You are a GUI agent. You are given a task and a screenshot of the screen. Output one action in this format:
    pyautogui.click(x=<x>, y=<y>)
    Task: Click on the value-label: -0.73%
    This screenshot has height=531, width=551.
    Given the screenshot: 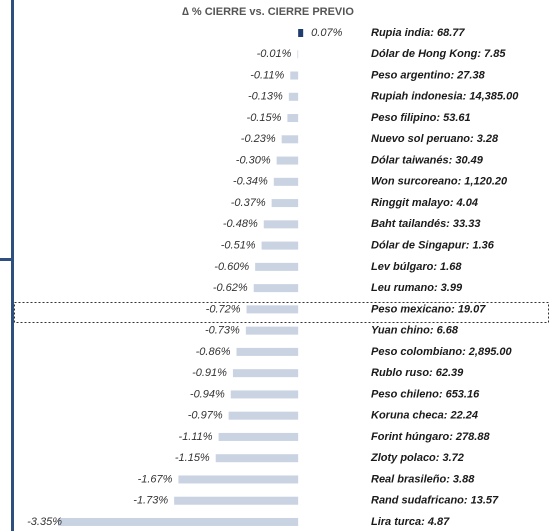 What is the action you would take?
    pyautogui.click(x=222, y=331)
    